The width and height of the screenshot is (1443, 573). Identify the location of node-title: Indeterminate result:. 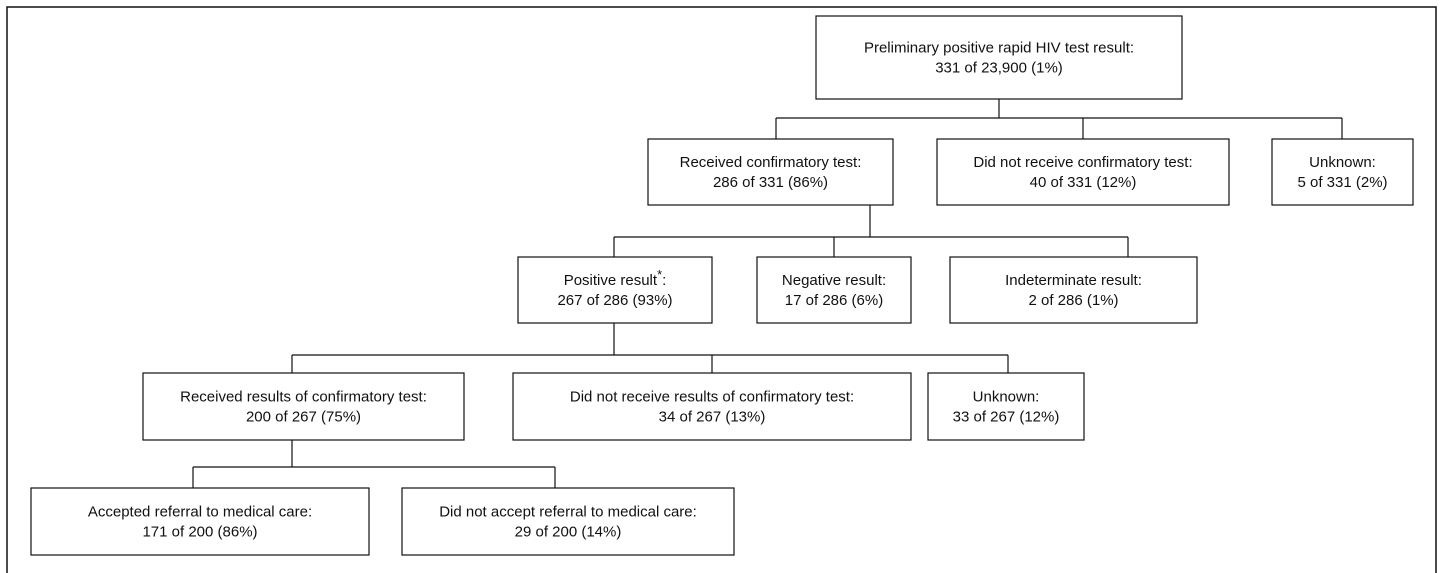
(1073, 280).